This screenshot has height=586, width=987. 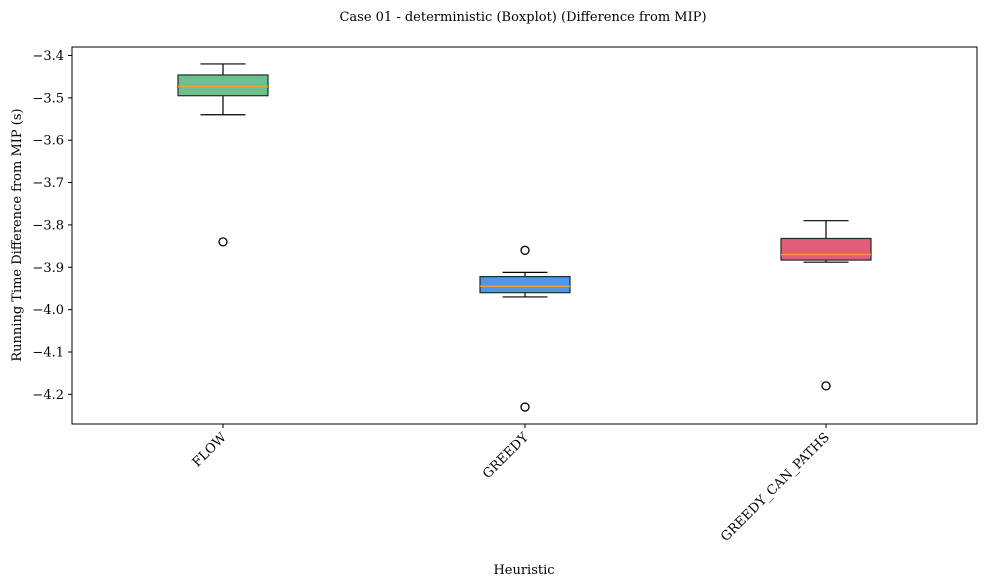 What do you see at coordinates (48, 352) in the screenshot?
I see `y-tick-label: −4.1` at bounding box center [48, 352].